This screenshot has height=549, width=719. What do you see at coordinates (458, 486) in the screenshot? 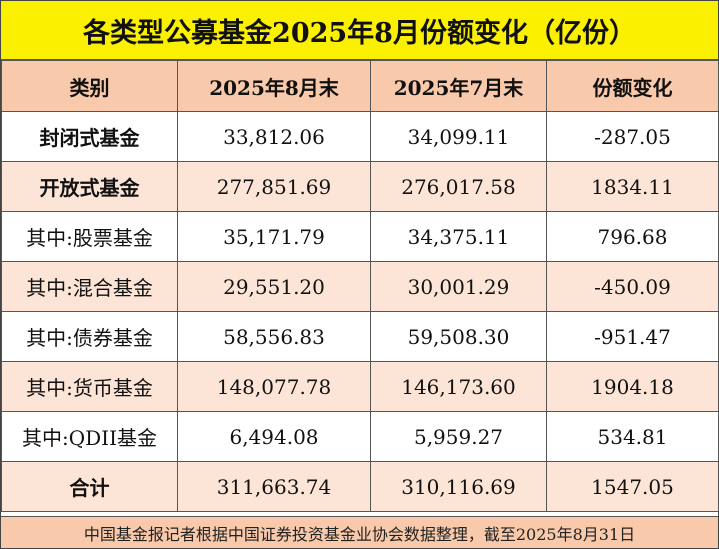
I see `jul-value: 310,116.69` at bounding box center [458, 486].